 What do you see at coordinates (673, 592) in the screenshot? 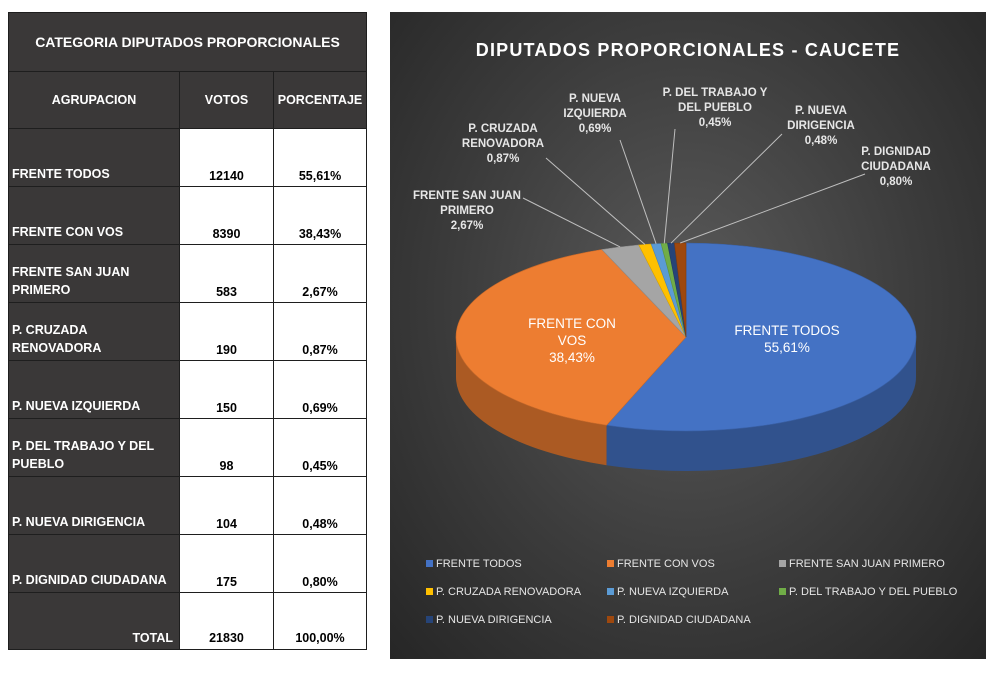
I see `legend-label: P. NUEVA IZQUIERDA` at bounding box center [673, 592].